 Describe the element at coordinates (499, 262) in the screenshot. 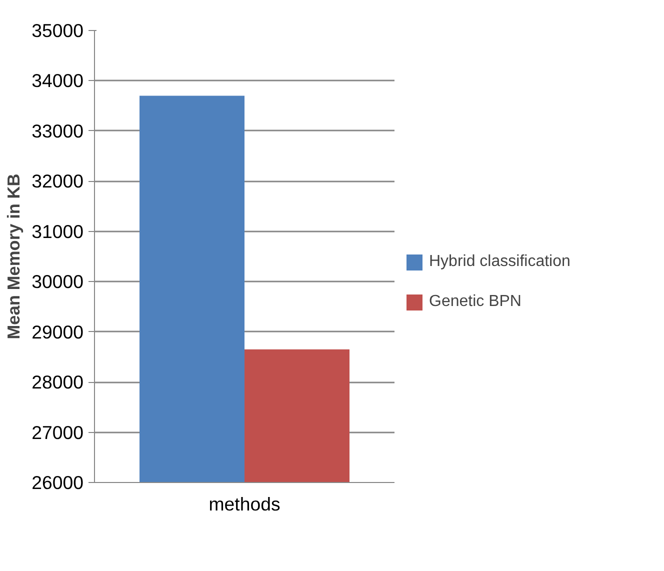

I see `legend-label: Hybrid classification` at that location.